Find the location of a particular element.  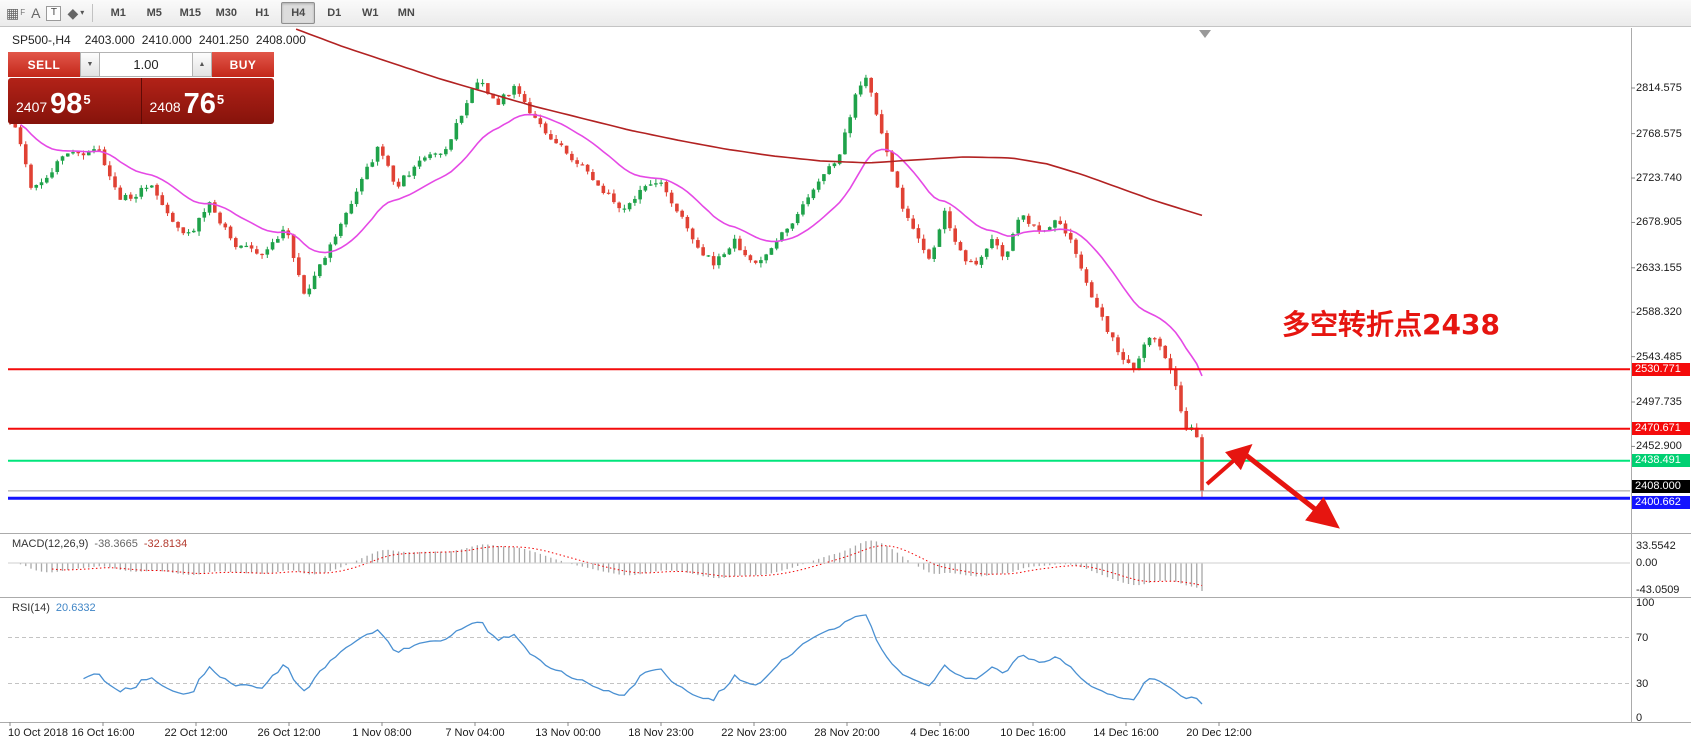

macd-axis-label: -43.0509 is located at coordinates (1658, 590).